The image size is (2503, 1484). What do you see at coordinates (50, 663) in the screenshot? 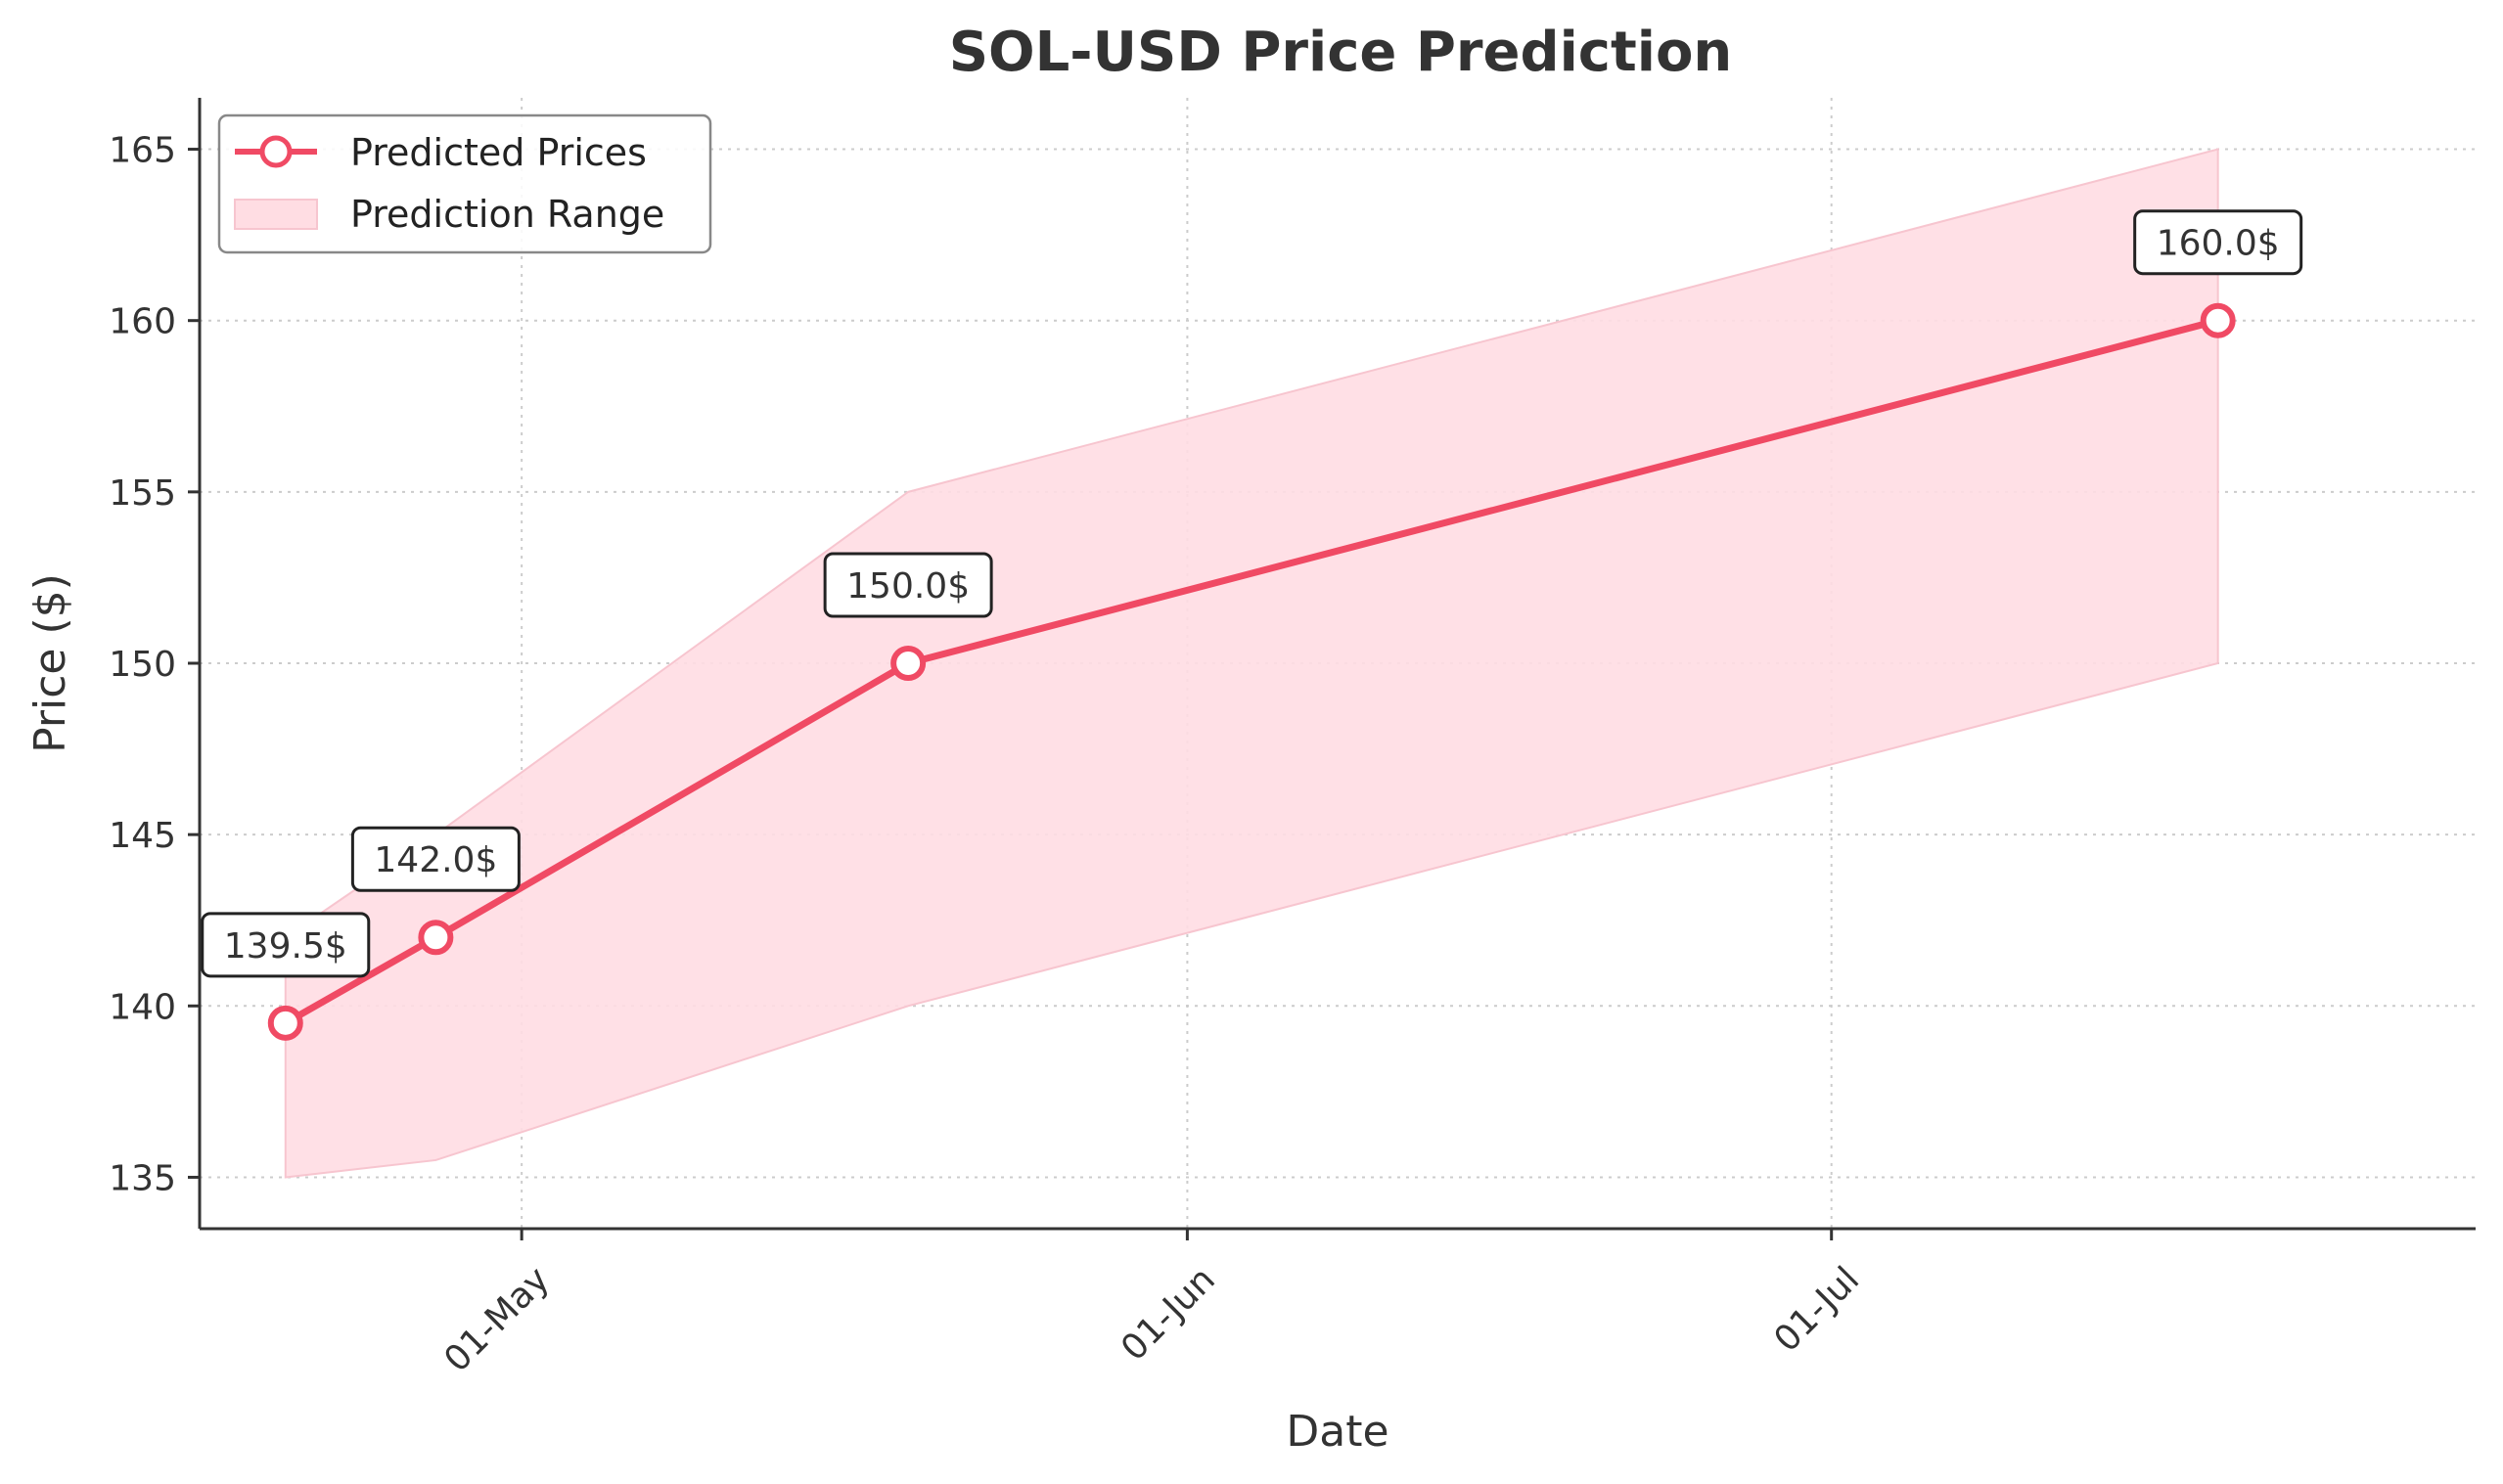
I see `y-axis-title: Price ($)` at bounding box center [50, 663].